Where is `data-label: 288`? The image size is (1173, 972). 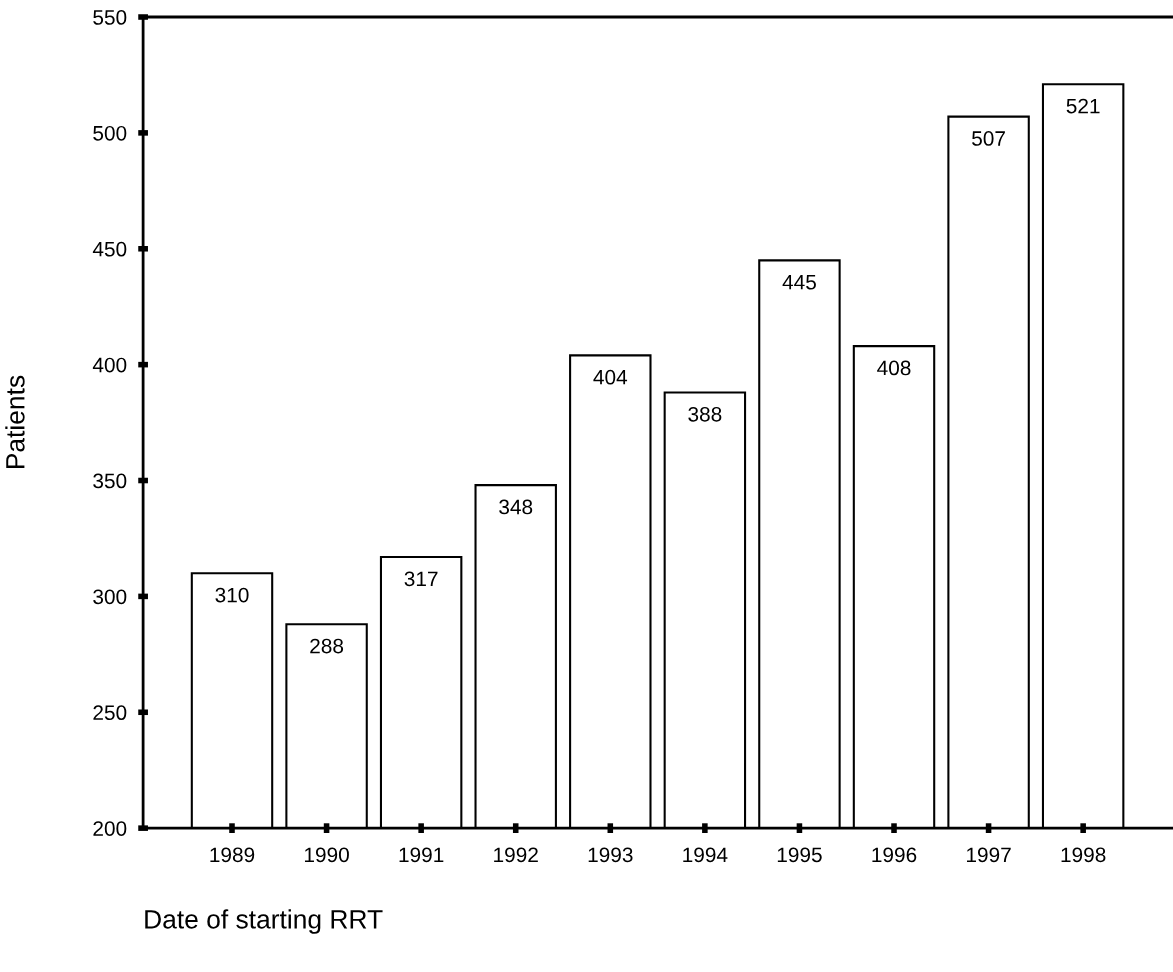
data-label: 288 is located at coordinates (327, 646).